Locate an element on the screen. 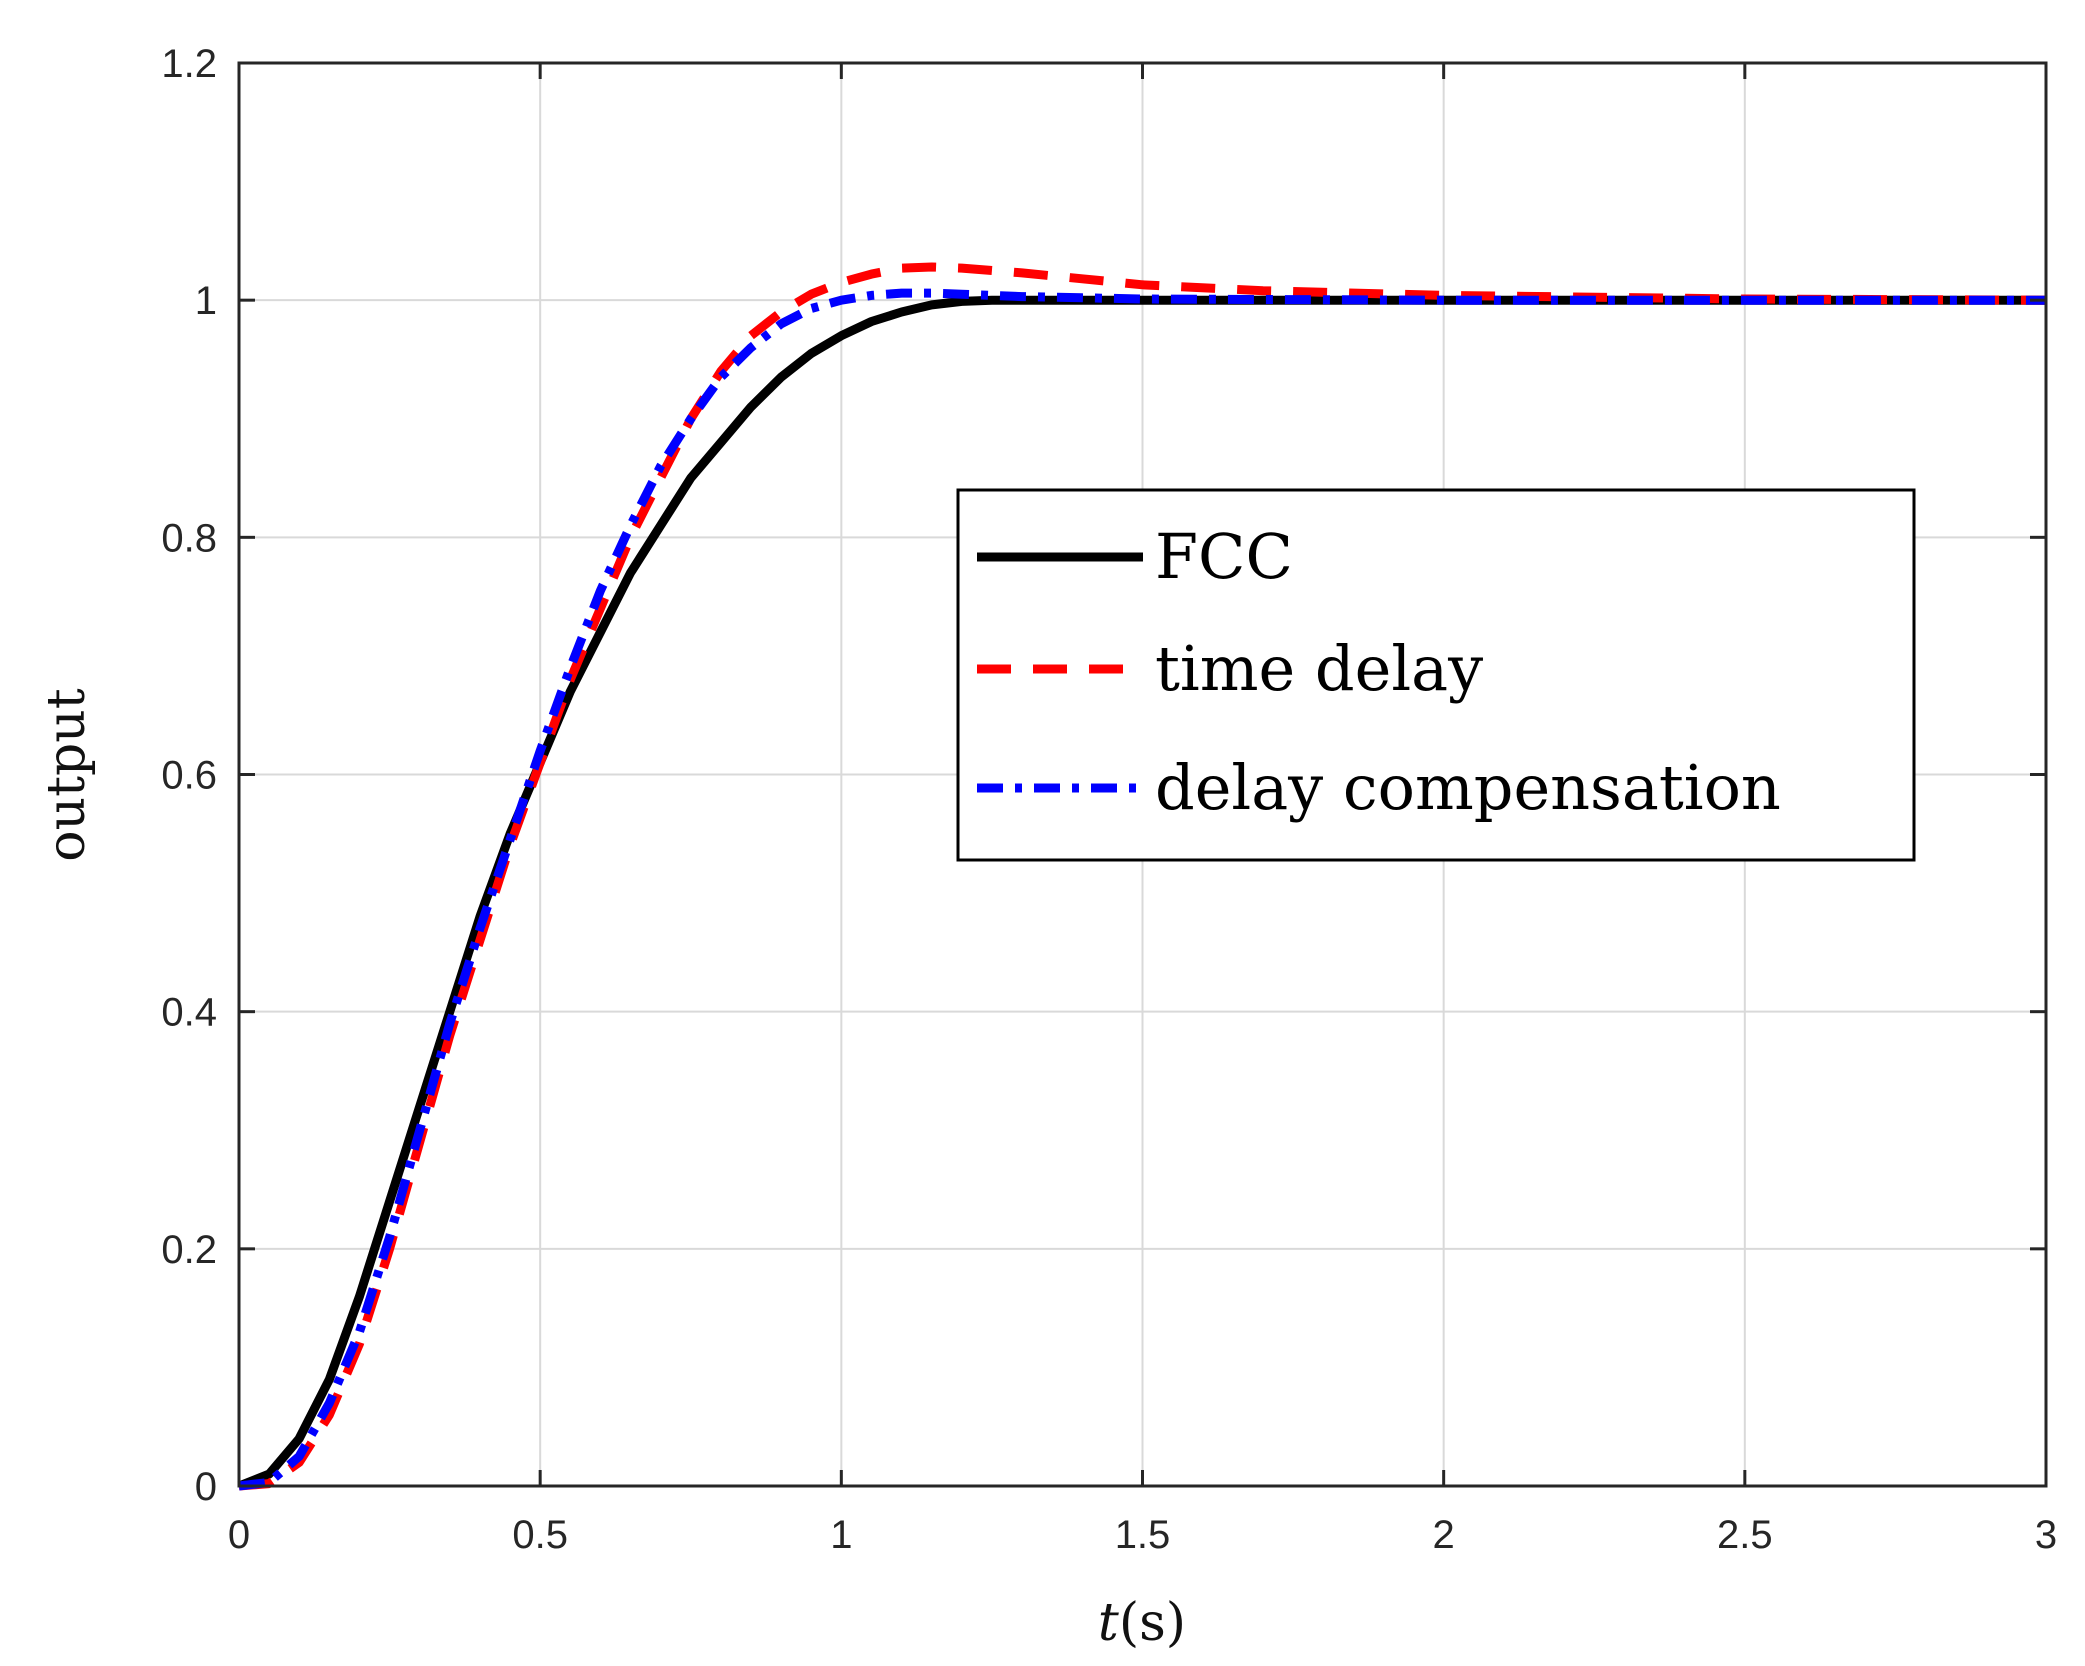  x-tick-label: 2 is located at coordinates (1444, 1535).